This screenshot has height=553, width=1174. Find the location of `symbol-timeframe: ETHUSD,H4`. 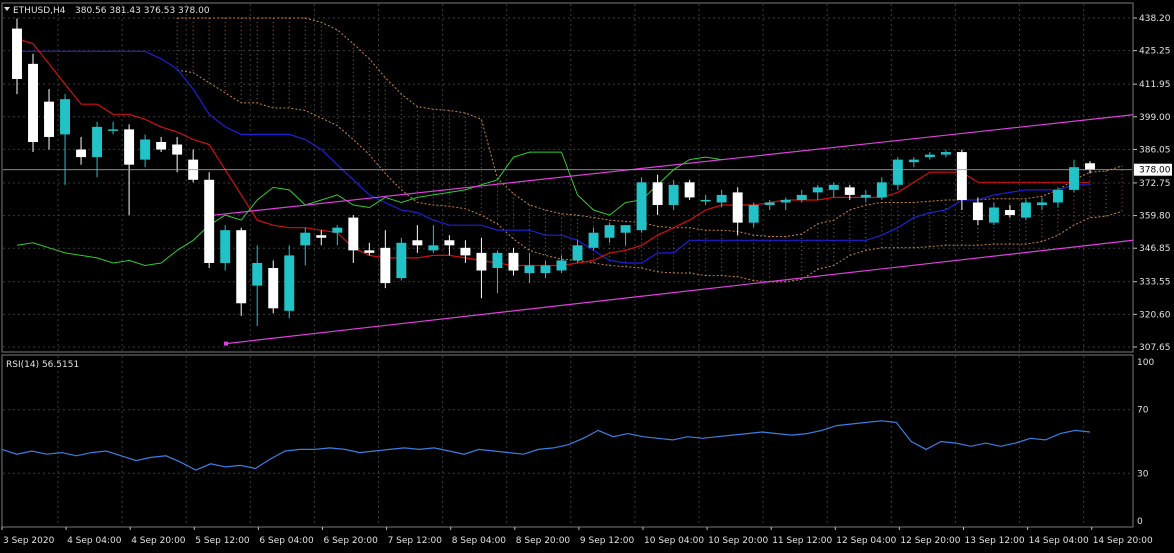

symbol-timeframe: ETHUSD,H4 is located at coordinates (39, 11).